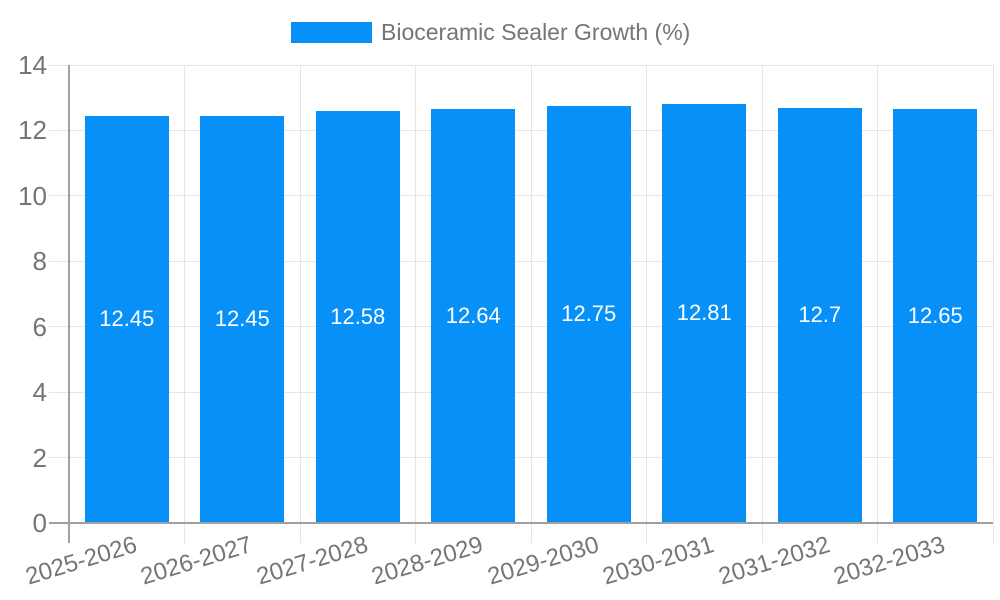  Describe the element at coordinates (658, 561) in the screenshot. I see `x-axis-tick-label: 2030-2031` at that location.